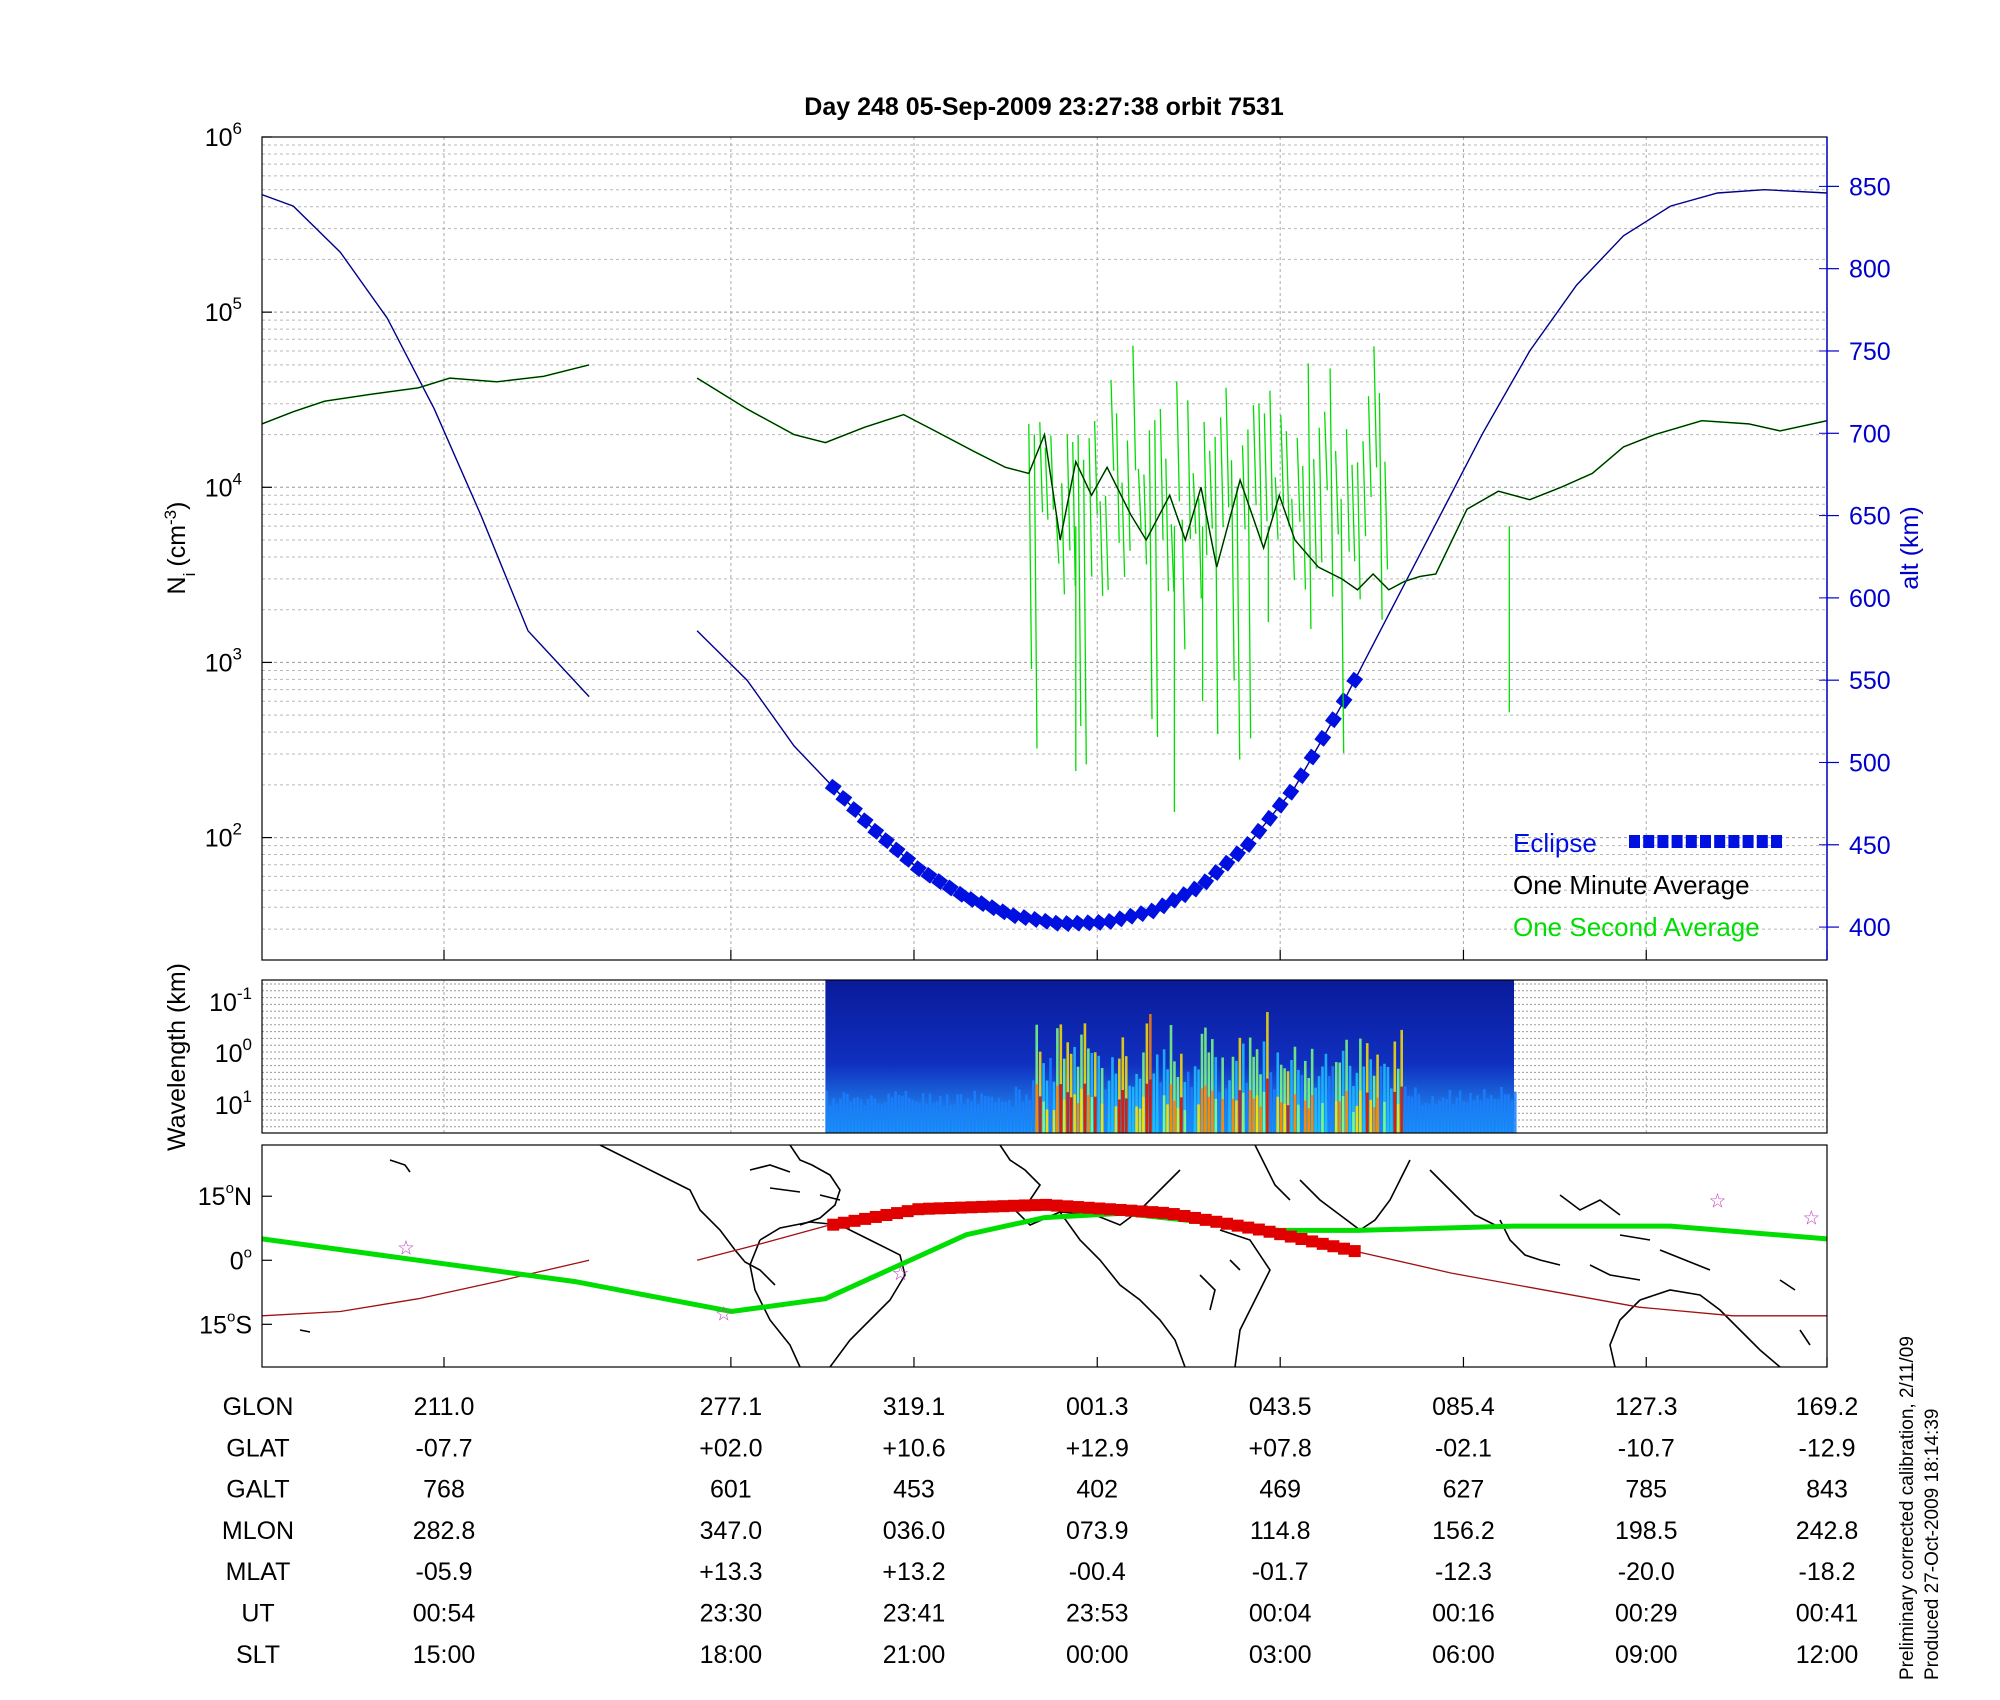 The height and width of the screenshot is (1700, 2000). Describe the element at coordinates (914, 1490) in the screenshot. I see `ephemeris-cell: 453` at that location.